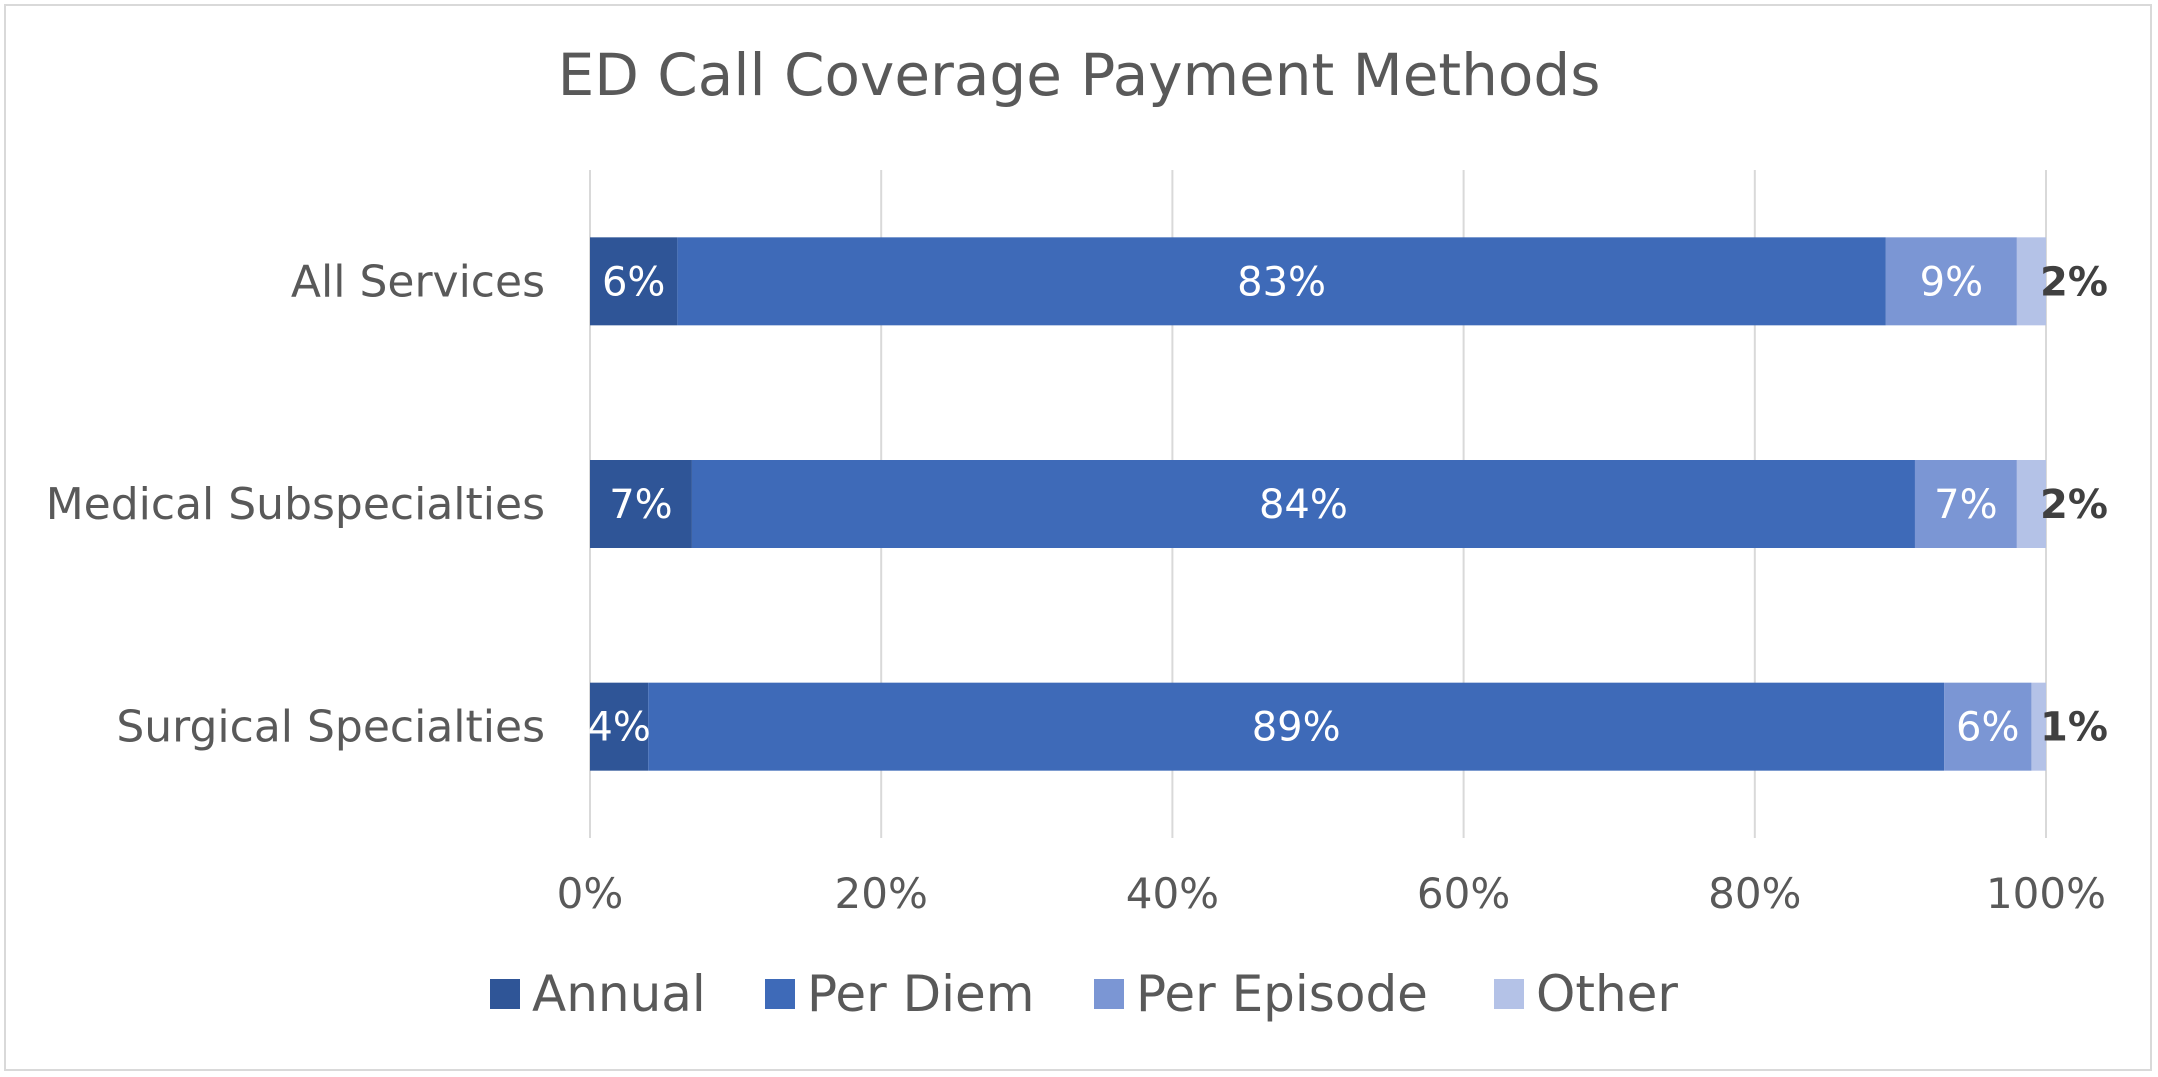 The height and width of the screenshot is (1077, 2158). What do you see at coordinates (418, 281) in the screenshot?
I see `category-label: All Services` at bounding box center [418, 281].